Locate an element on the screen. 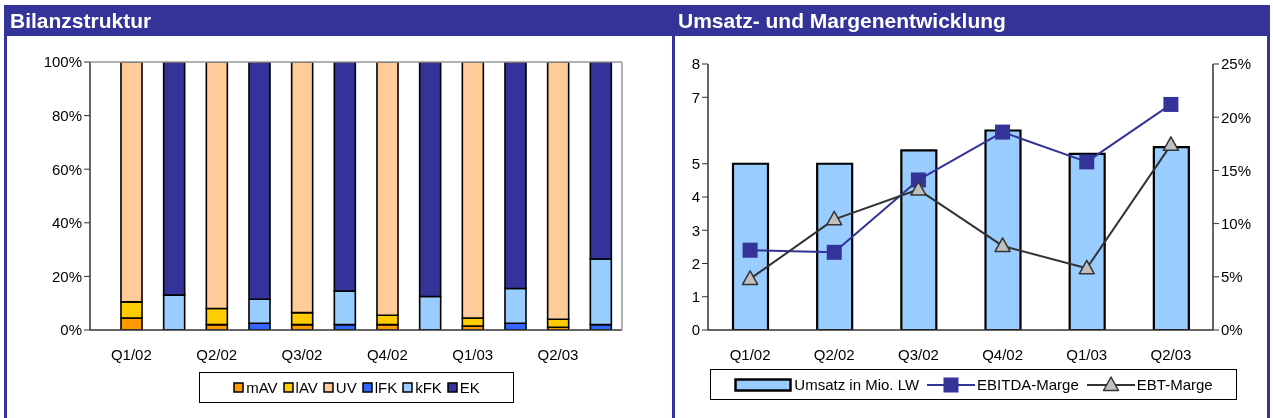 The width and height of the screenshot is (1273, 418). y2-tick-label: 5% is located at coordinates (1232, 277).